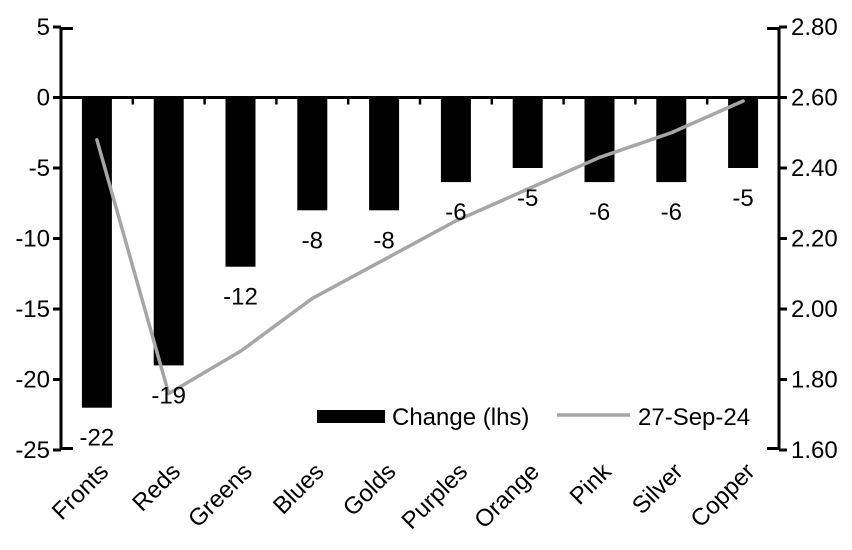  Describe the element at coordinates (658, 489) in the screenshot. I see `category-label-Silver: Silver` at that location.